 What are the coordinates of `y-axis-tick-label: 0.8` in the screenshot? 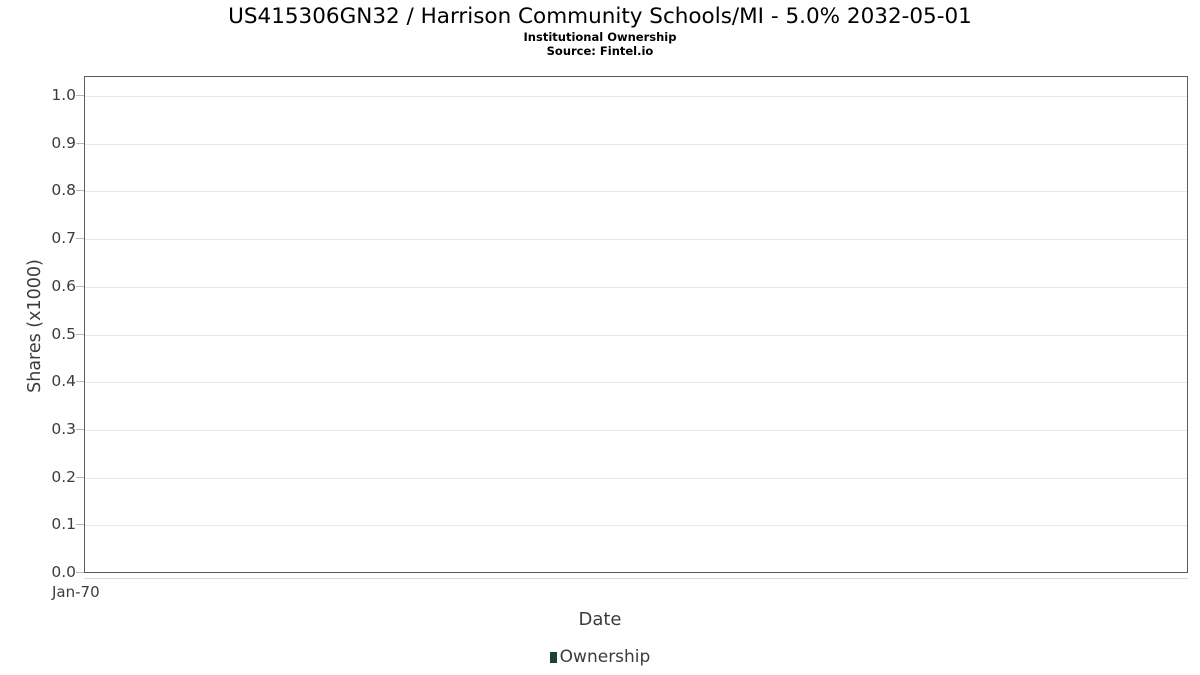 It's located at (63, 190).